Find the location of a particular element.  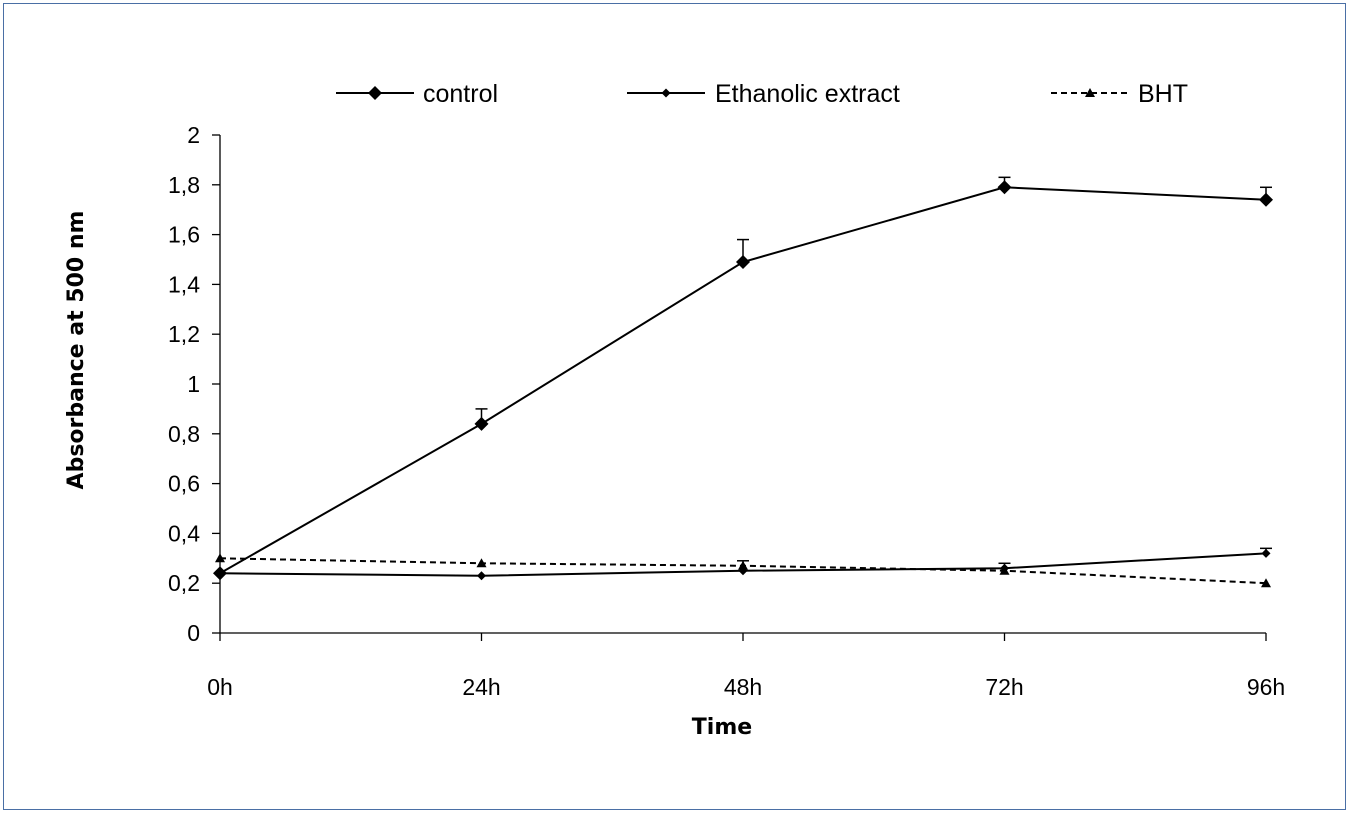

legend-item-control: control is located at coordinates (417, 94).